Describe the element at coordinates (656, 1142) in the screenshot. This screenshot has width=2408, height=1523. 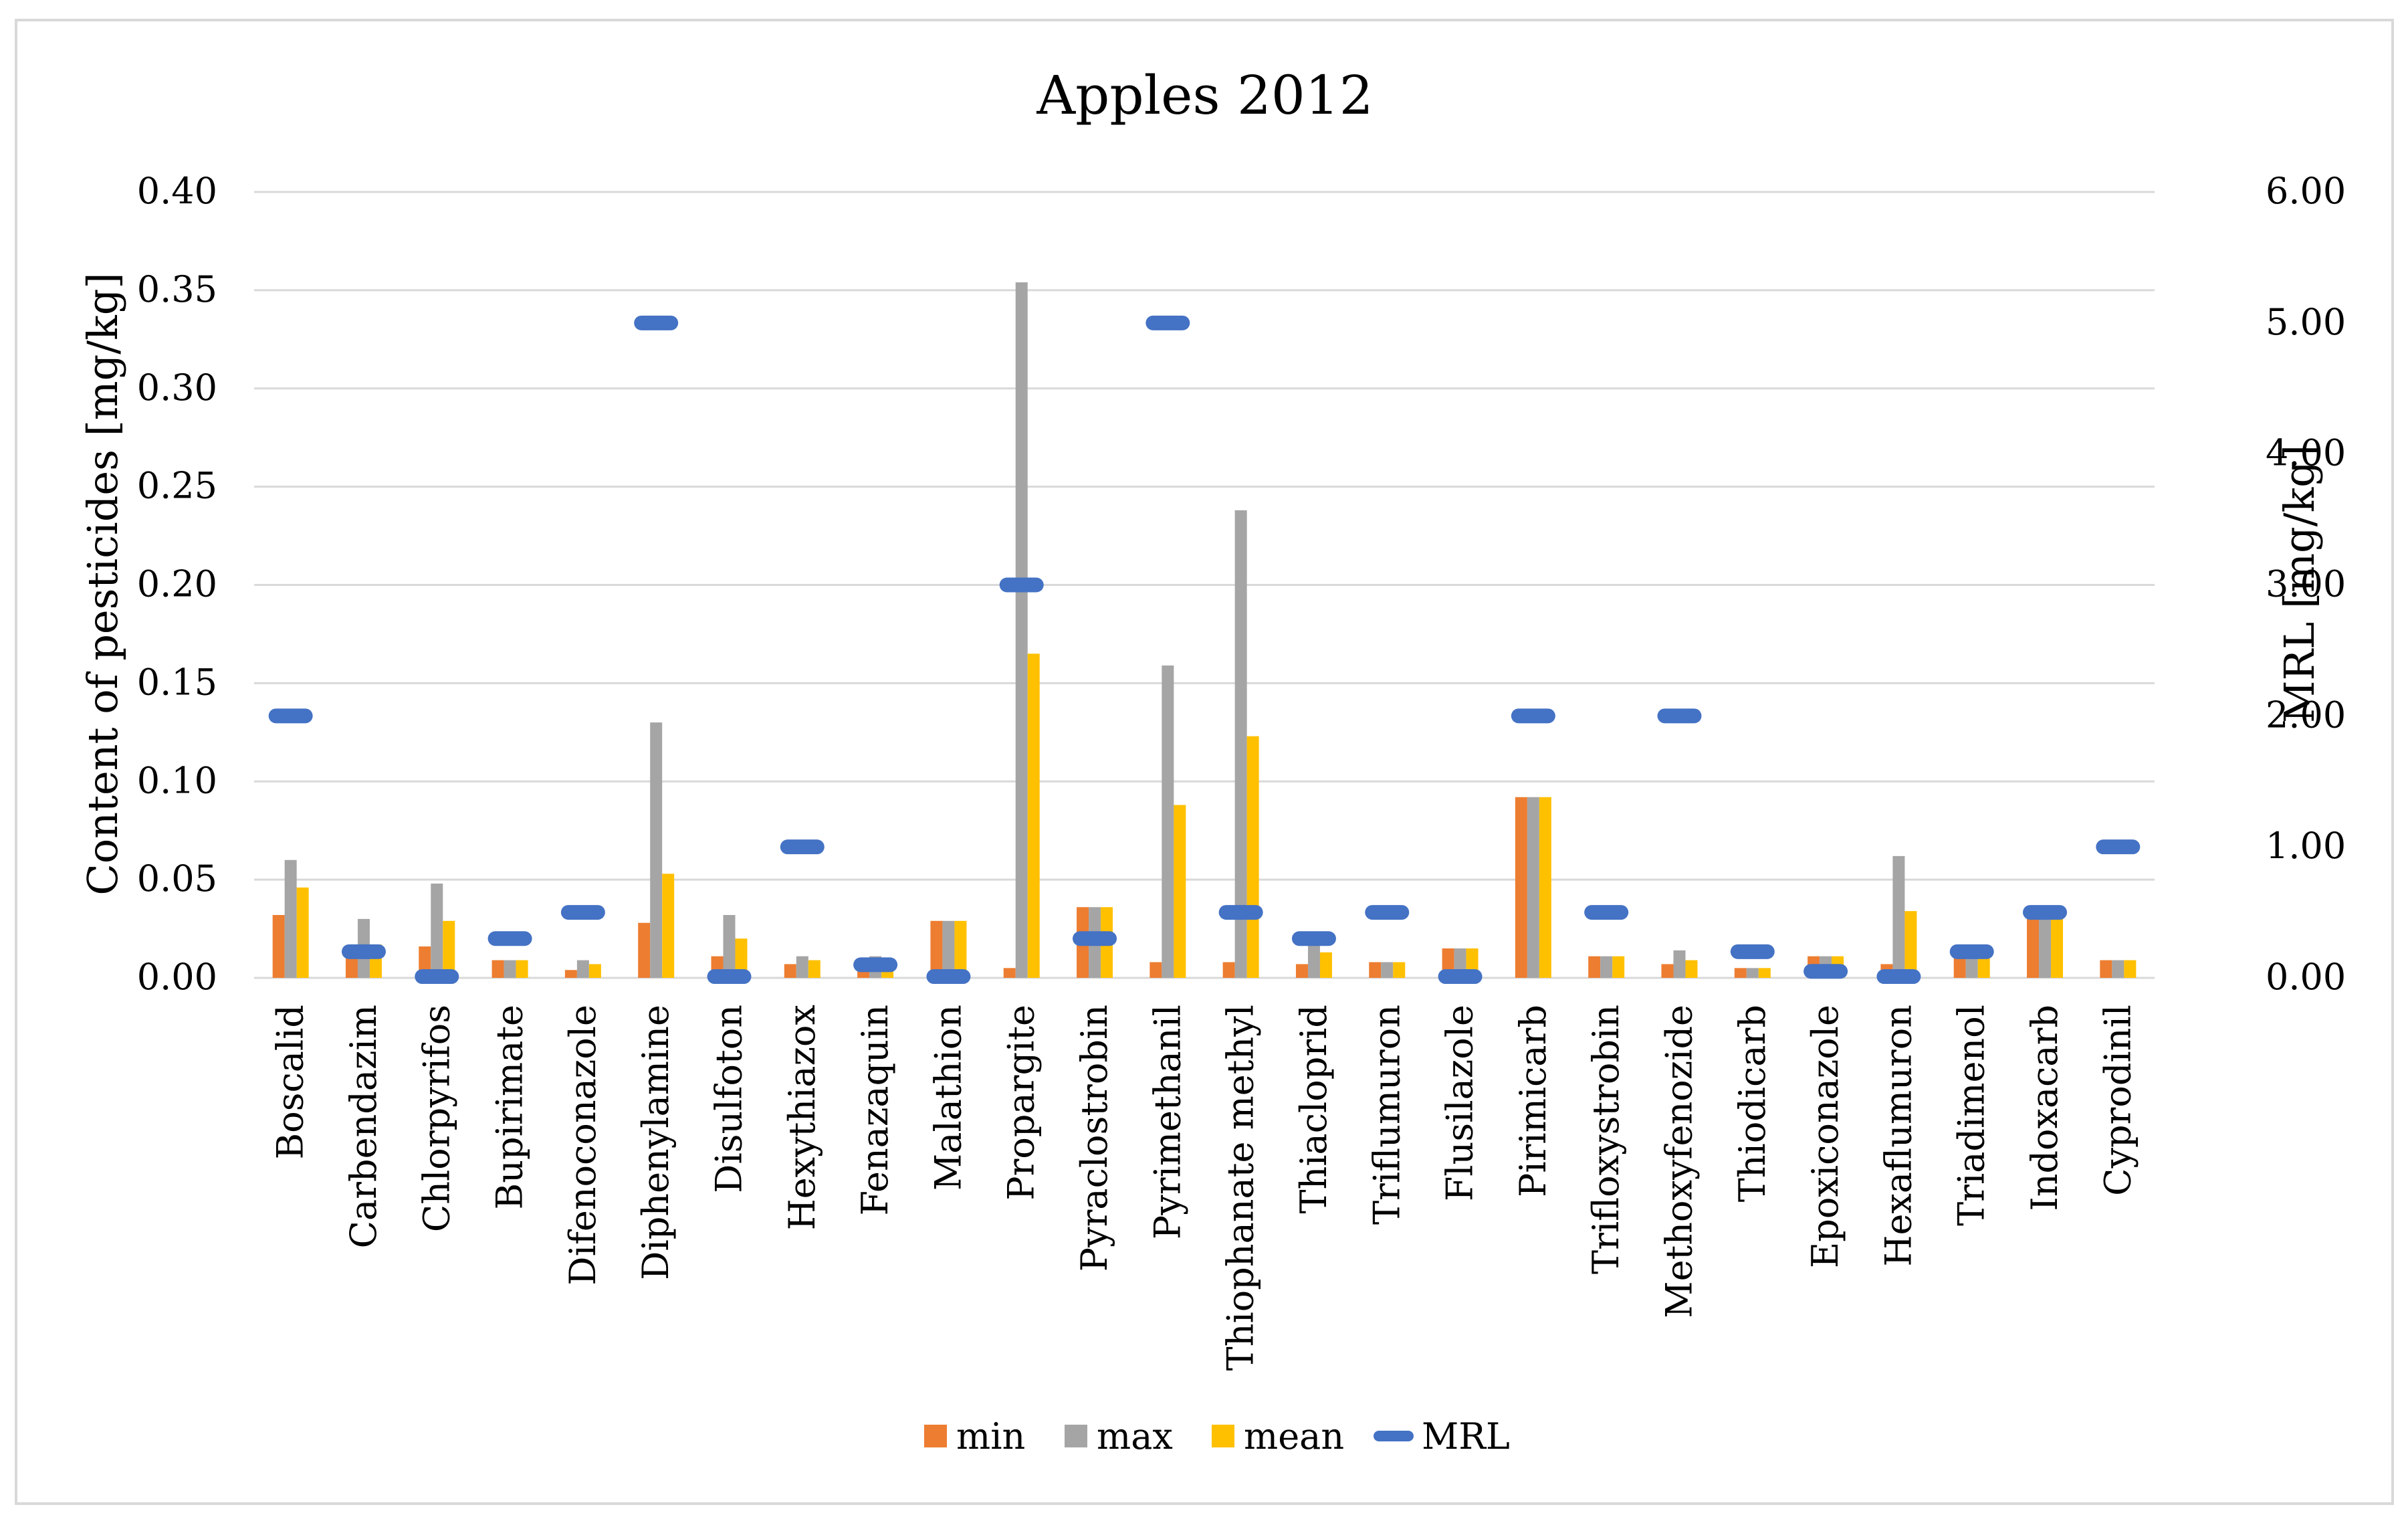
I see `x-tick-label: Diphenylamine` at that location.